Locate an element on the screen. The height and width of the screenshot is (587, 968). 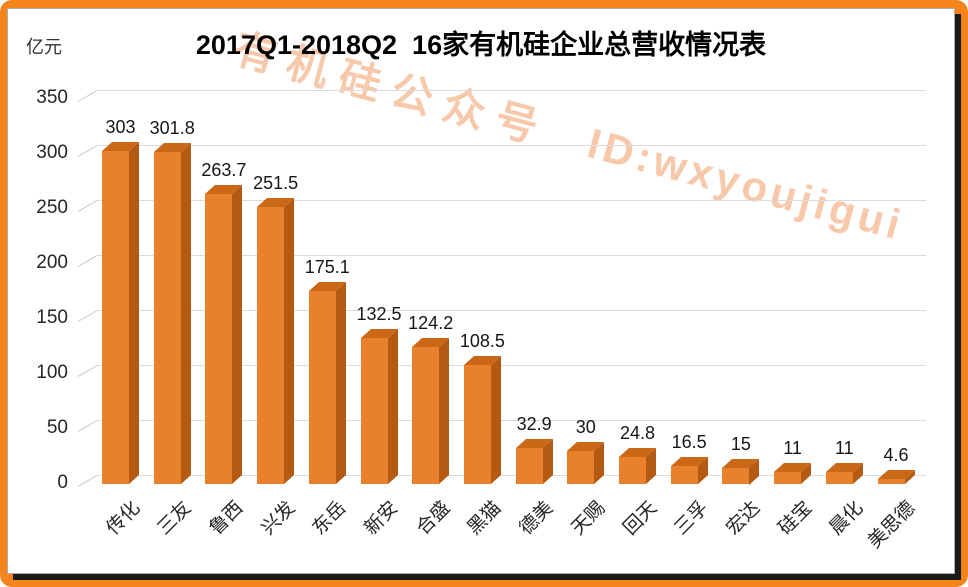
y-tick-label: 100 is located at coordinates (52, 372).